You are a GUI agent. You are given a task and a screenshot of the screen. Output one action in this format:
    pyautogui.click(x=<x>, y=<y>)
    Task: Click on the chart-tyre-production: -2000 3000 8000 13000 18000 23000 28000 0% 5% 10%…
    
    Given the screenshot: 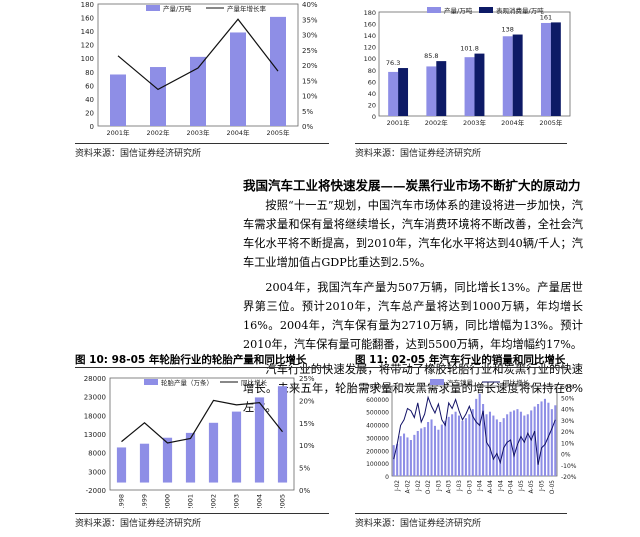 What is the action you would take?
    pyautogui.click(x=199, y=441)
    